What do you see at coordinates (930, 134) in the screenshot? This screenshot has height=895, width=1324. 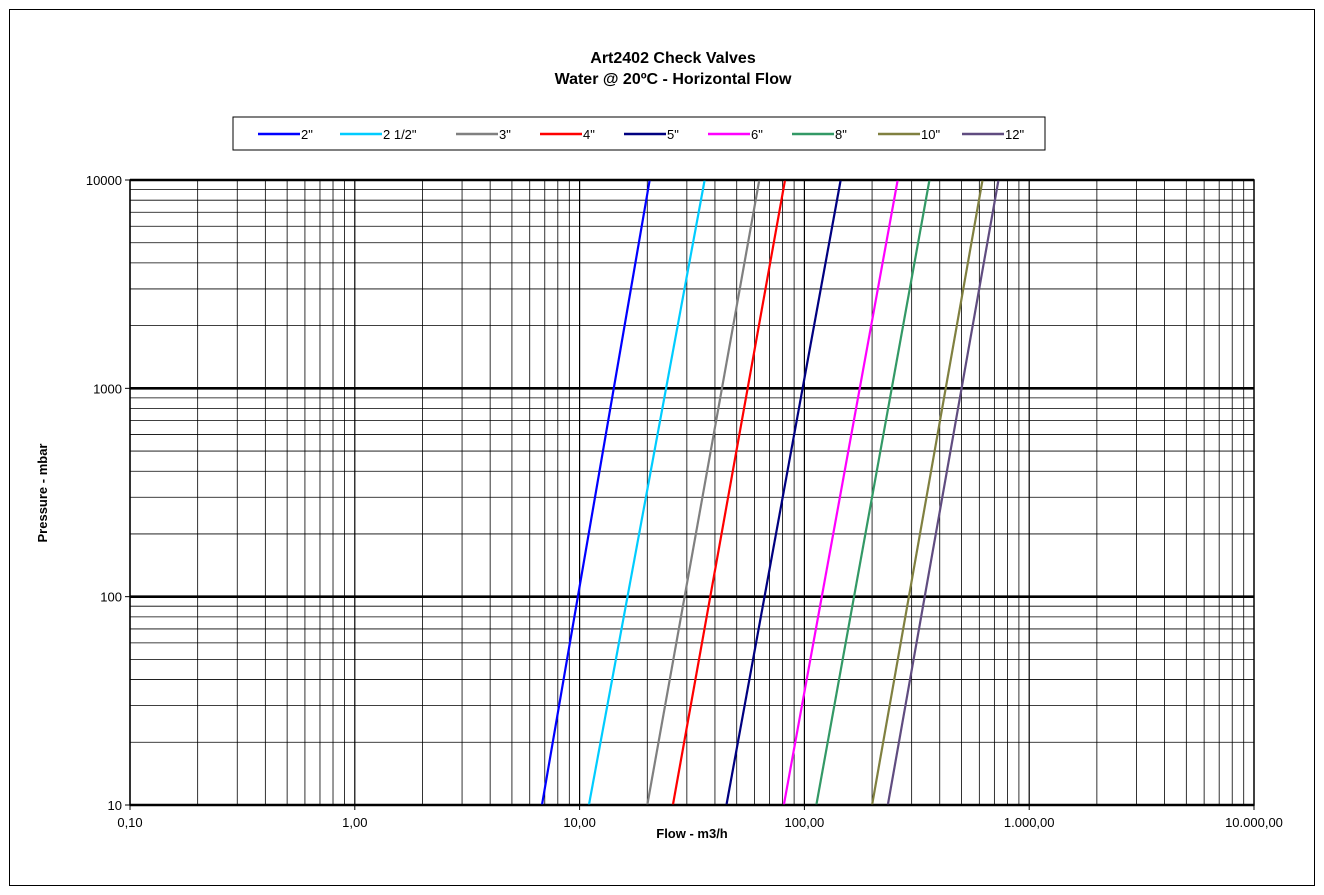 I see `legend-label-8: 10"` at bounding box center [930, 134].